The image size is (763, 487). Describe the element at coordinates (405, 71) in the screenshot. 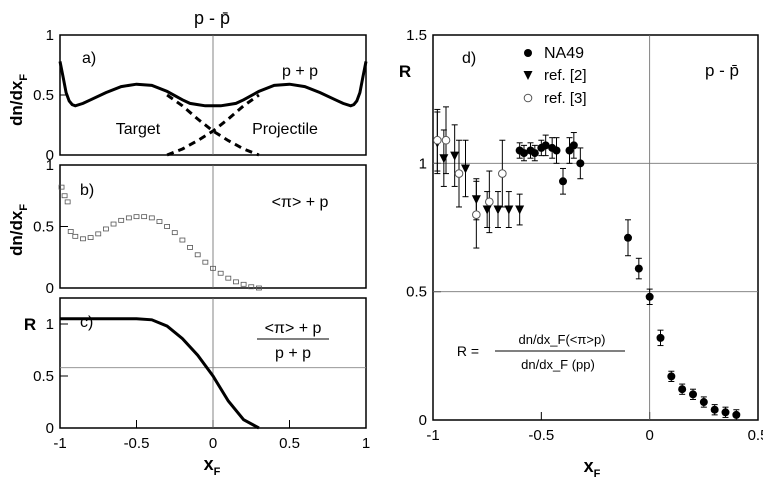

I see `panel-d-ylabel: R` at that location.